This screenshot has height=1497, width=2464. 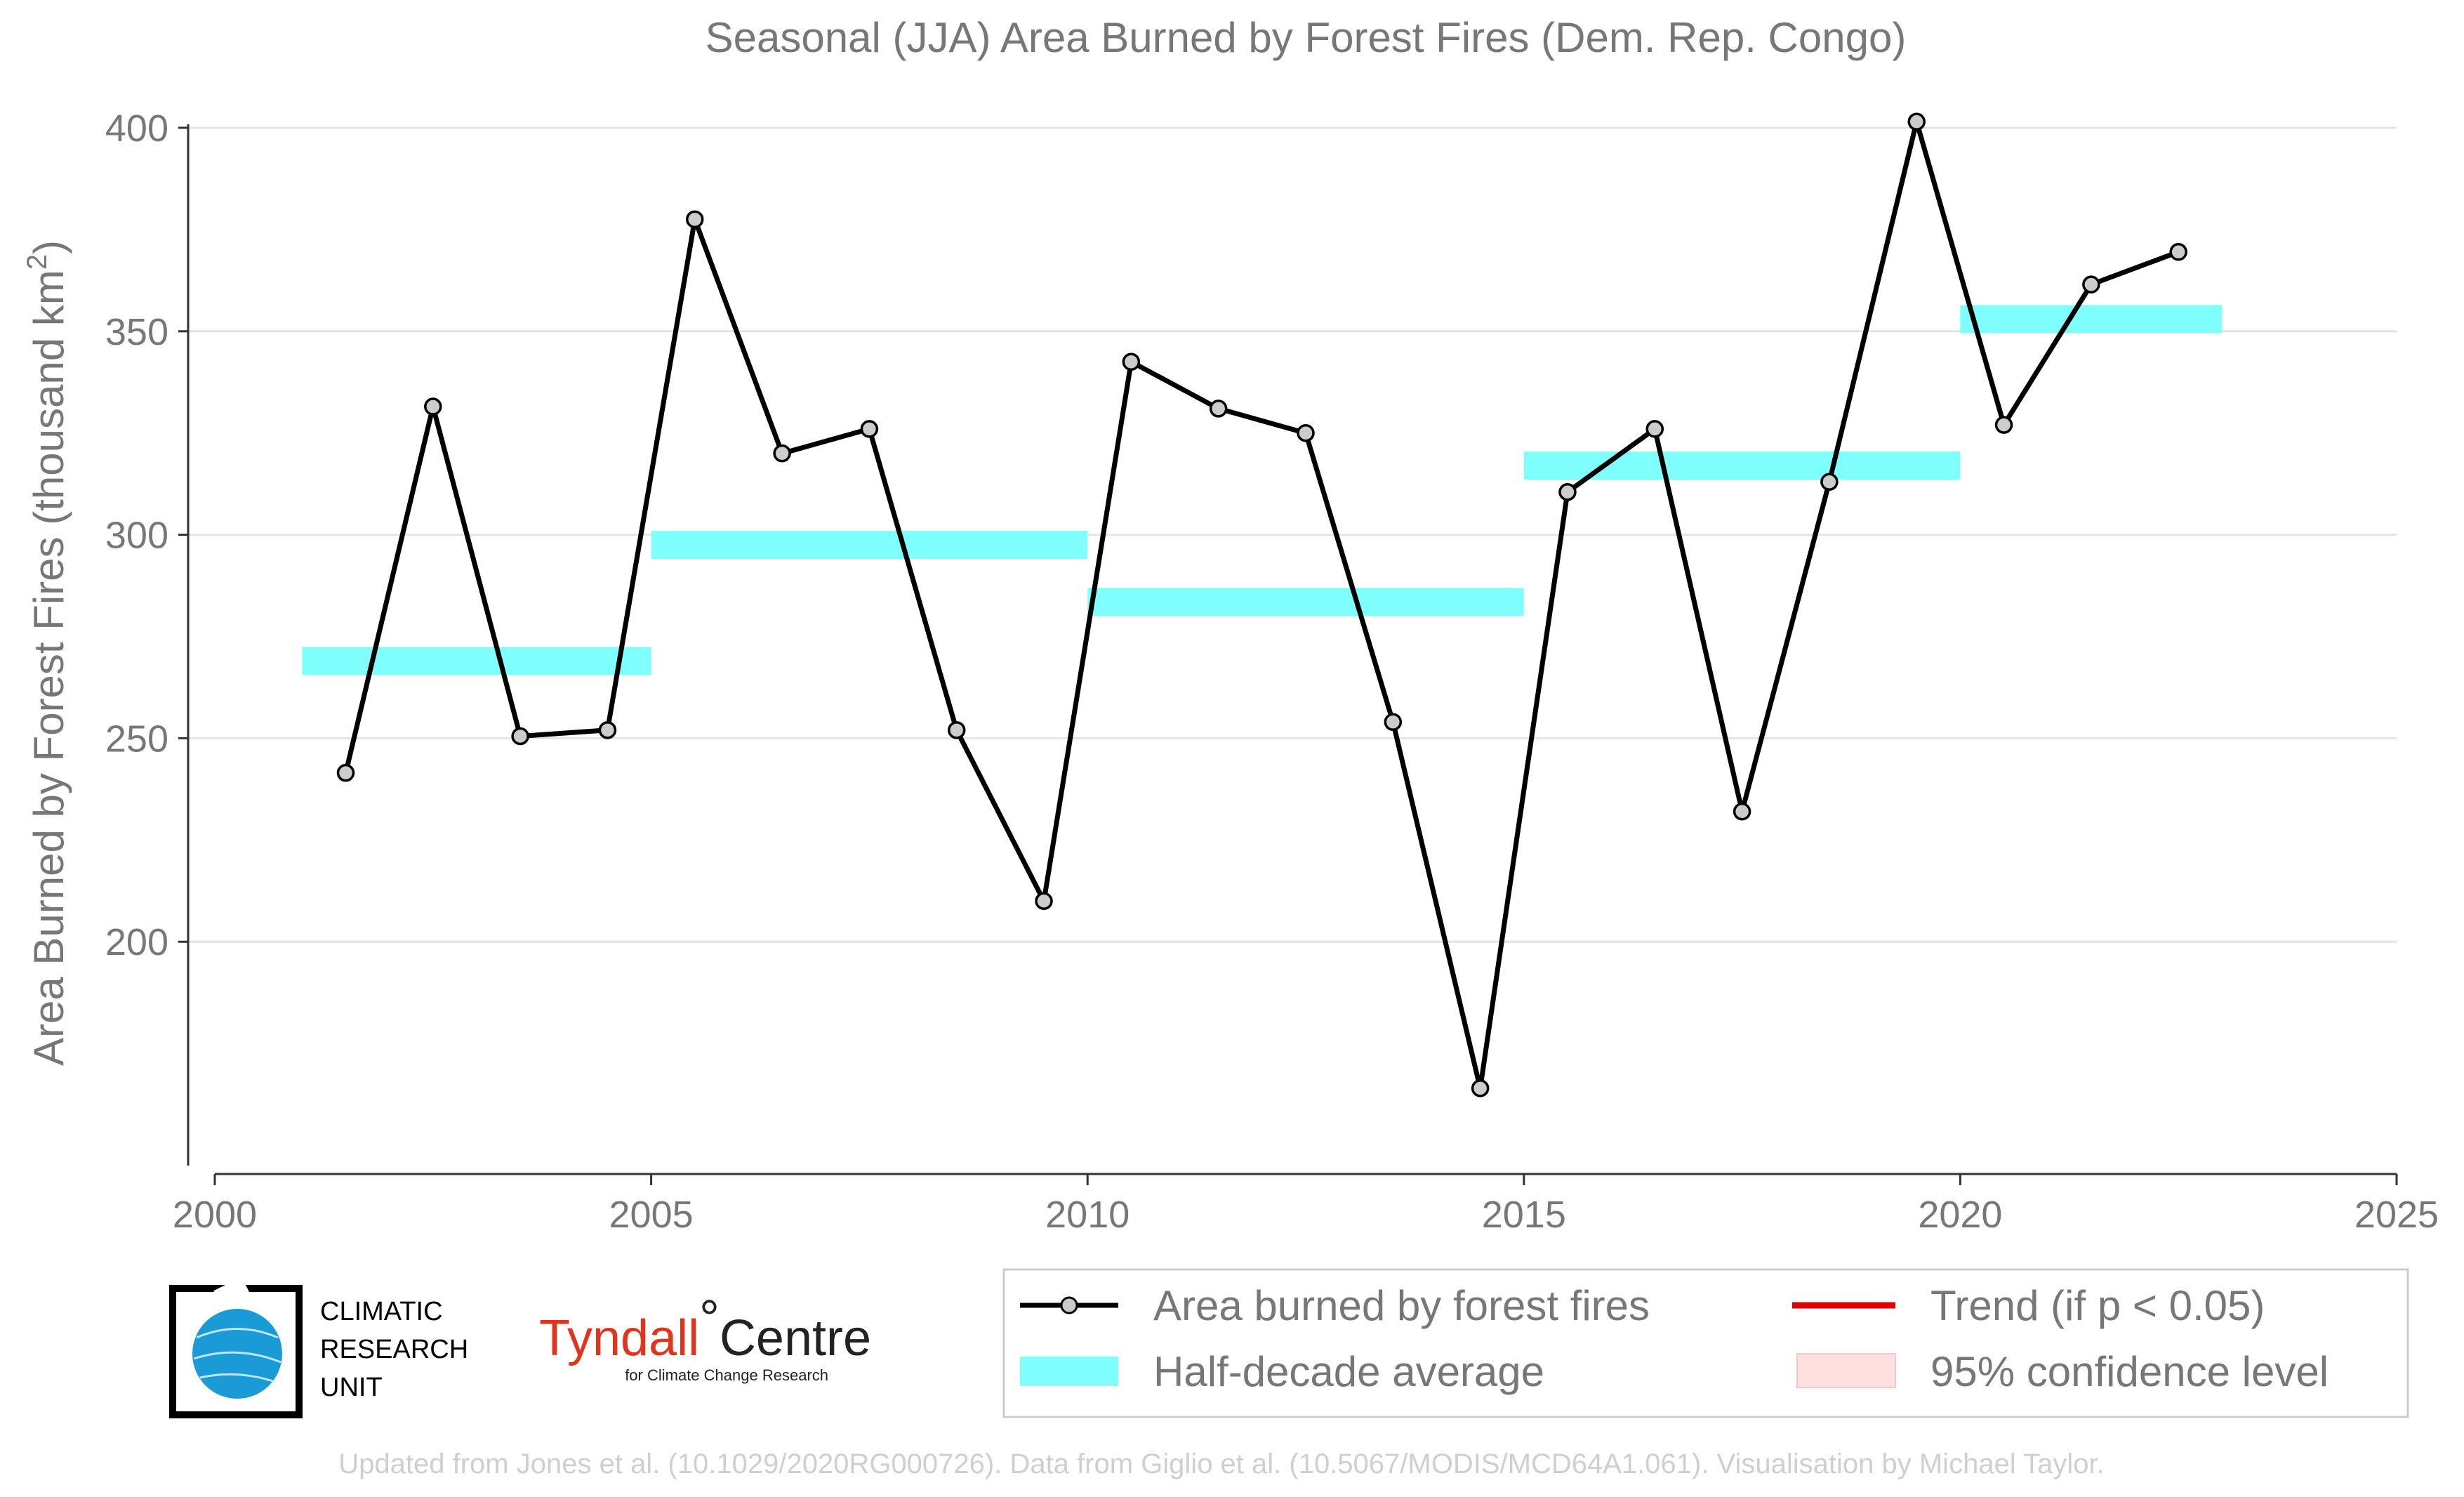 What do you see at coordinates (382, 1311) in the screenshot?
I see `cru-logo-line1: CLIMATIC` at bounding box center [382, 1311].